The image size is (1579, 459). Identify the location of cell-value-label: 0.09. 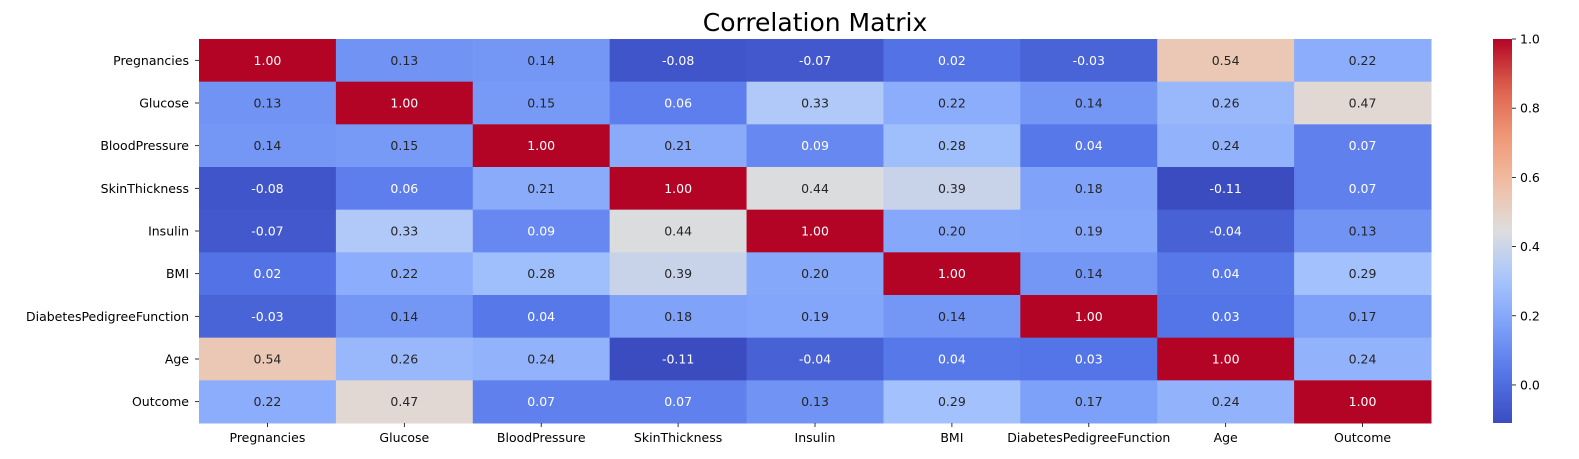
(815, 145).